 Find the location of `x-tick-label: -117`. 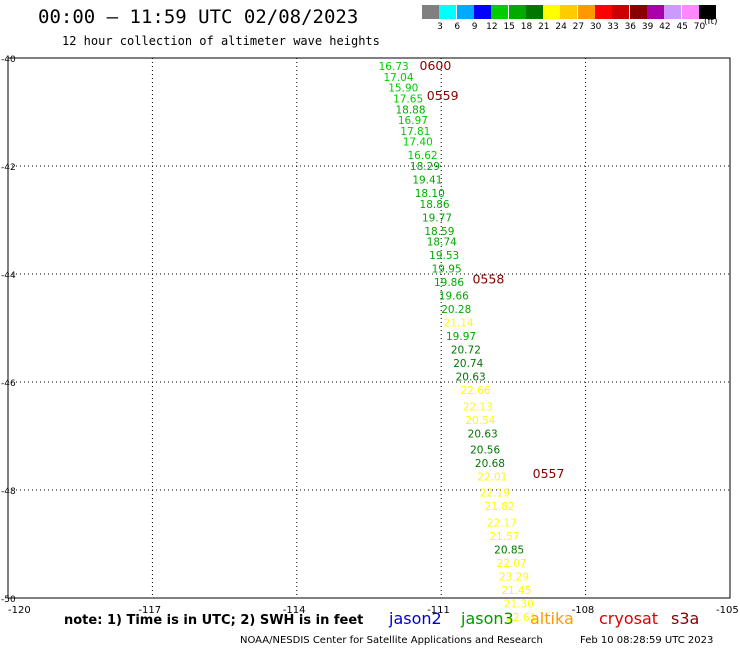

x-tick-label: -117 is located at coordinates (149, 610).